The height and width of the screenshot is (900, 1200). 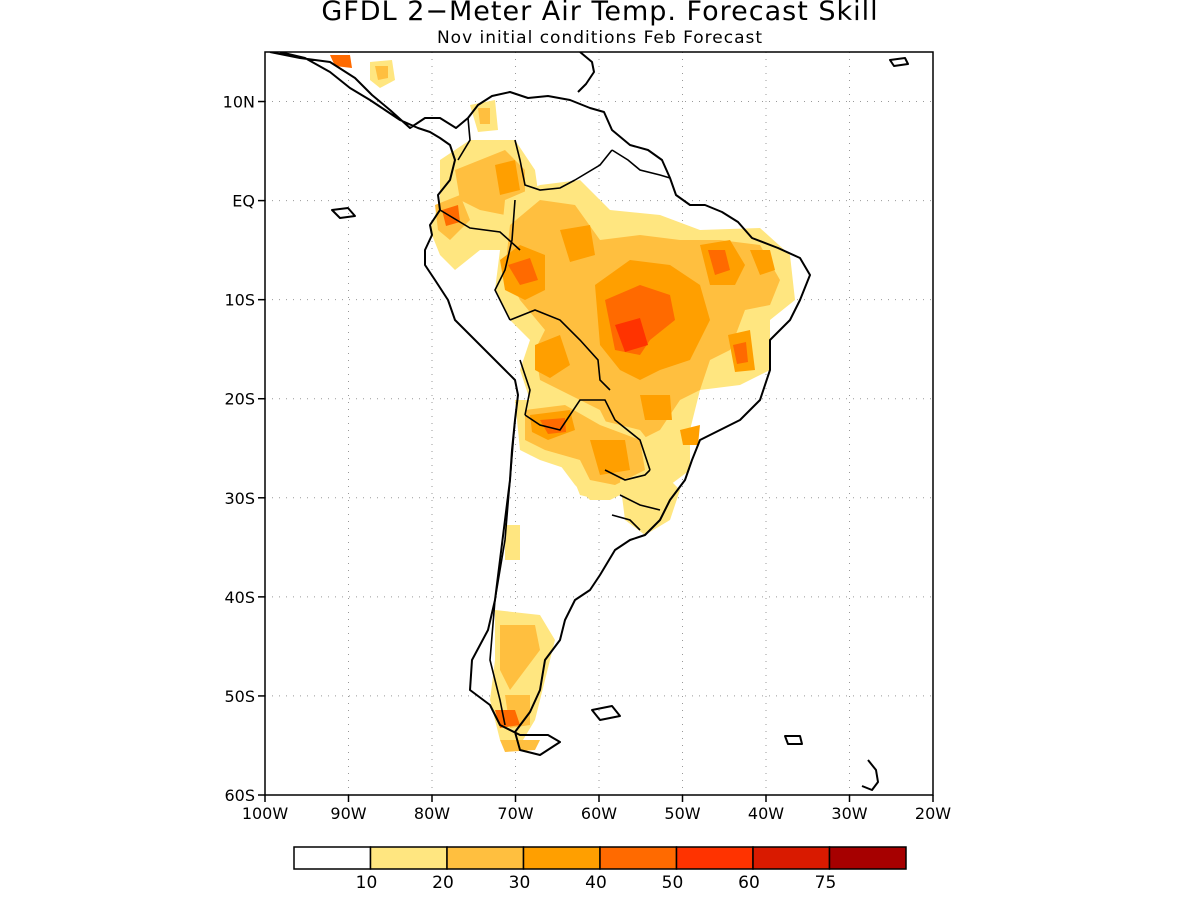 I want to click on color-legend: 10 20 30 40 50 60 75, so click(x=600, y=869).